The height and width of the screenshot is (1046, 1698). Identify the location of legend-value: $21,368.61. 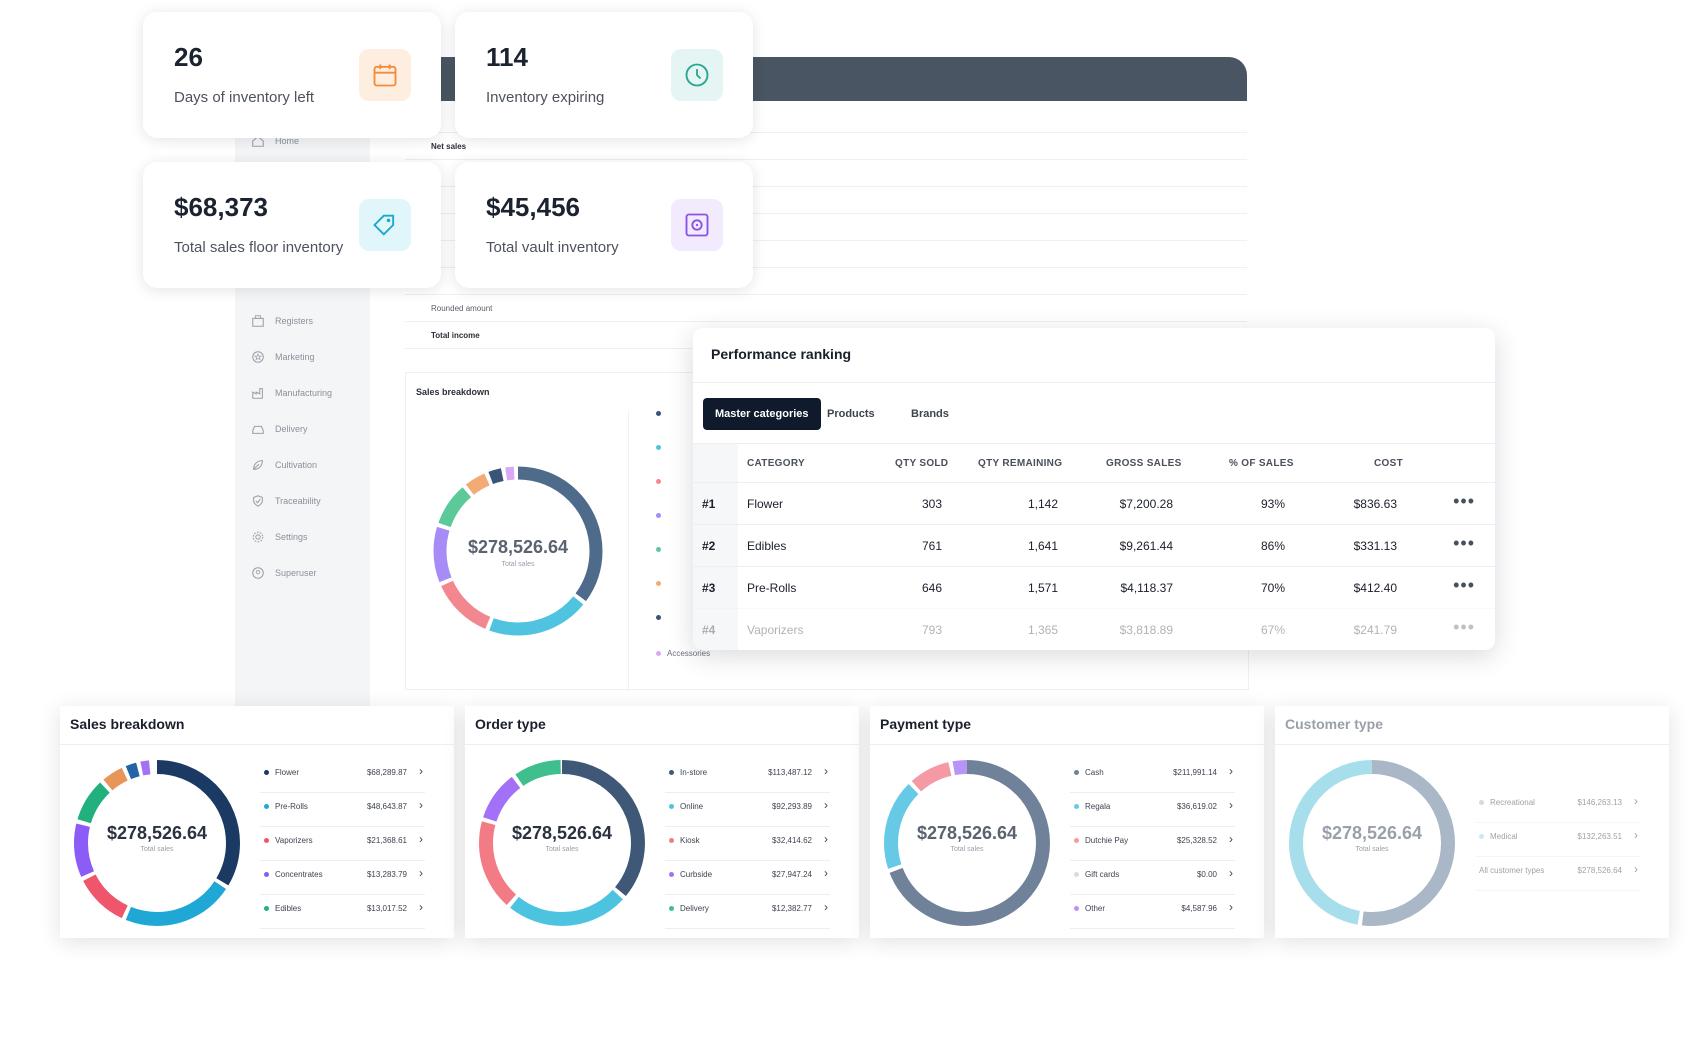
(386, 840).